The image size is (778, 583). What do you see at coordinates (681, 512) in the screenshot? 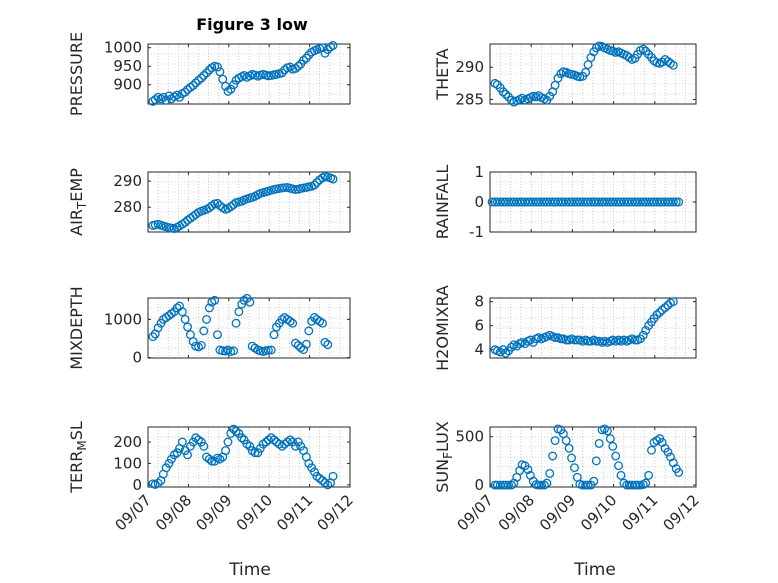
I see `x-tick-label: 09/12` at bounding box center [681, 512].